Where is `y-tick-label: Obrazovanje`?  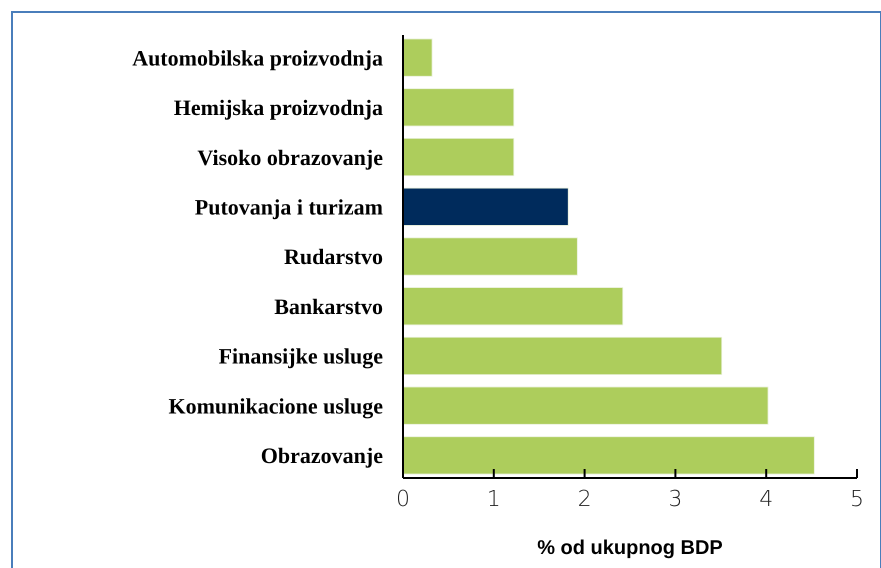 y-tick-label: Obrazovanje is located at coordinates (322, 455).